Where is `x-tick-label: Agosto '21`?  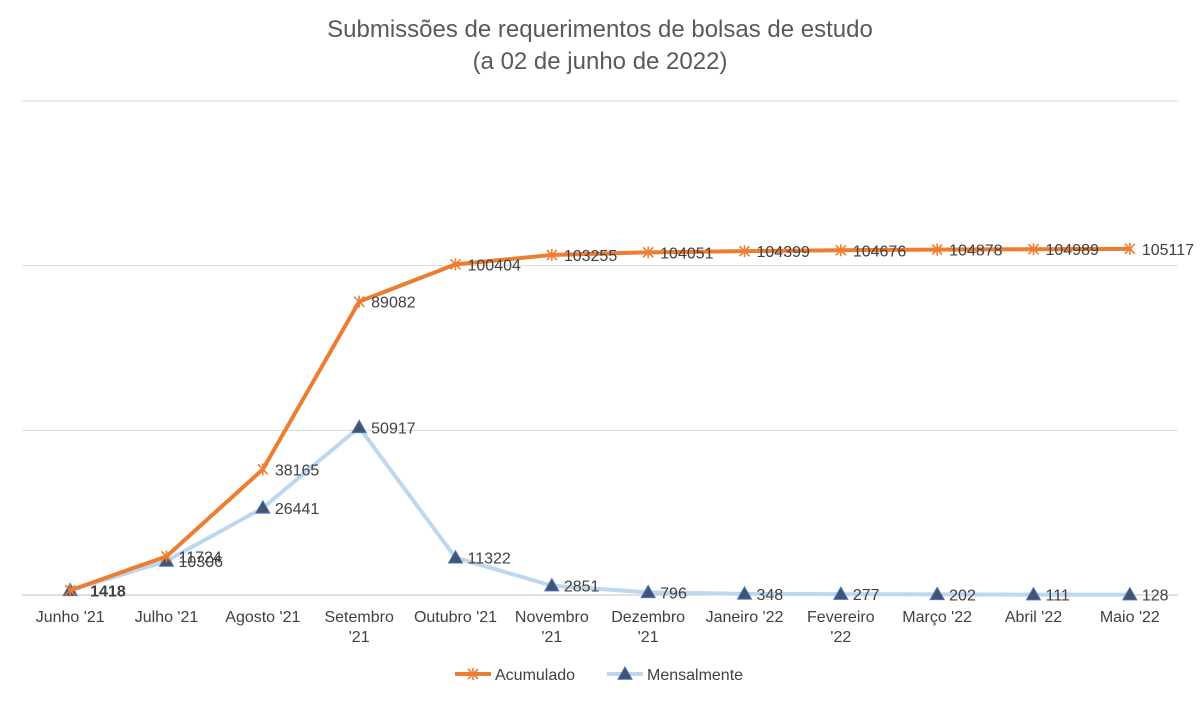
x-tick-label: Agosto '21 is located at coordinates (262, 617).